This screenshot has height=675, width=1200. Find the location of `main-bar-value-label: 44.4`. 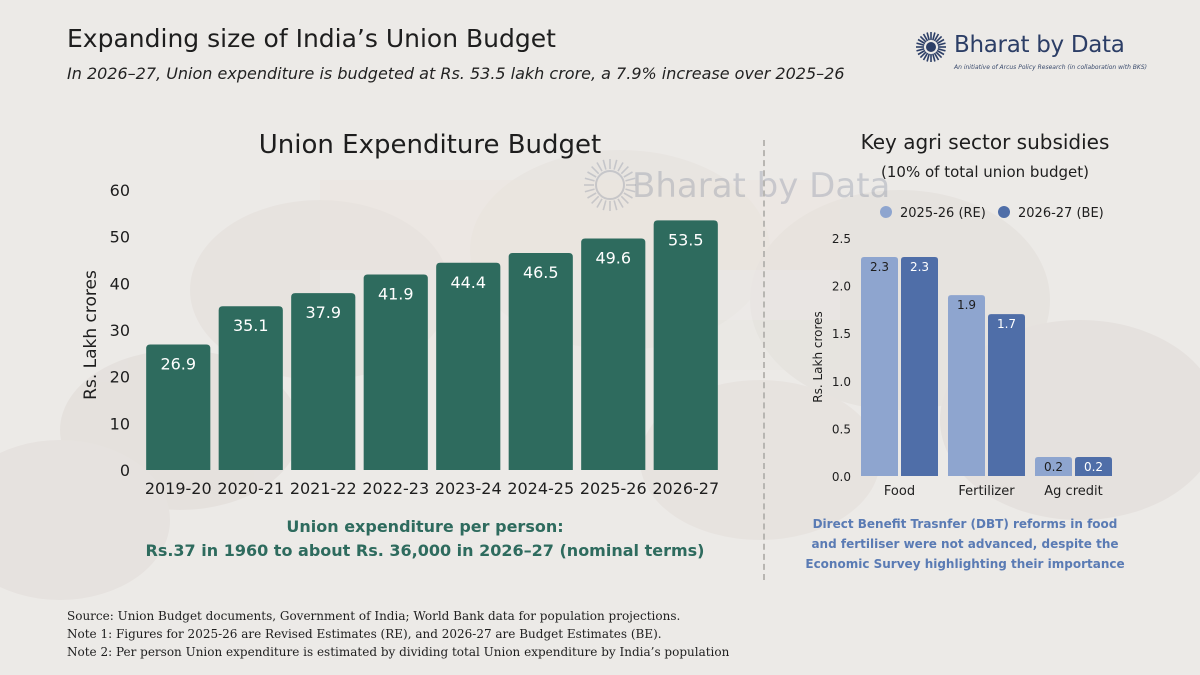

main-bar-value-label: 44.4 is located at coordinates (468, 282).